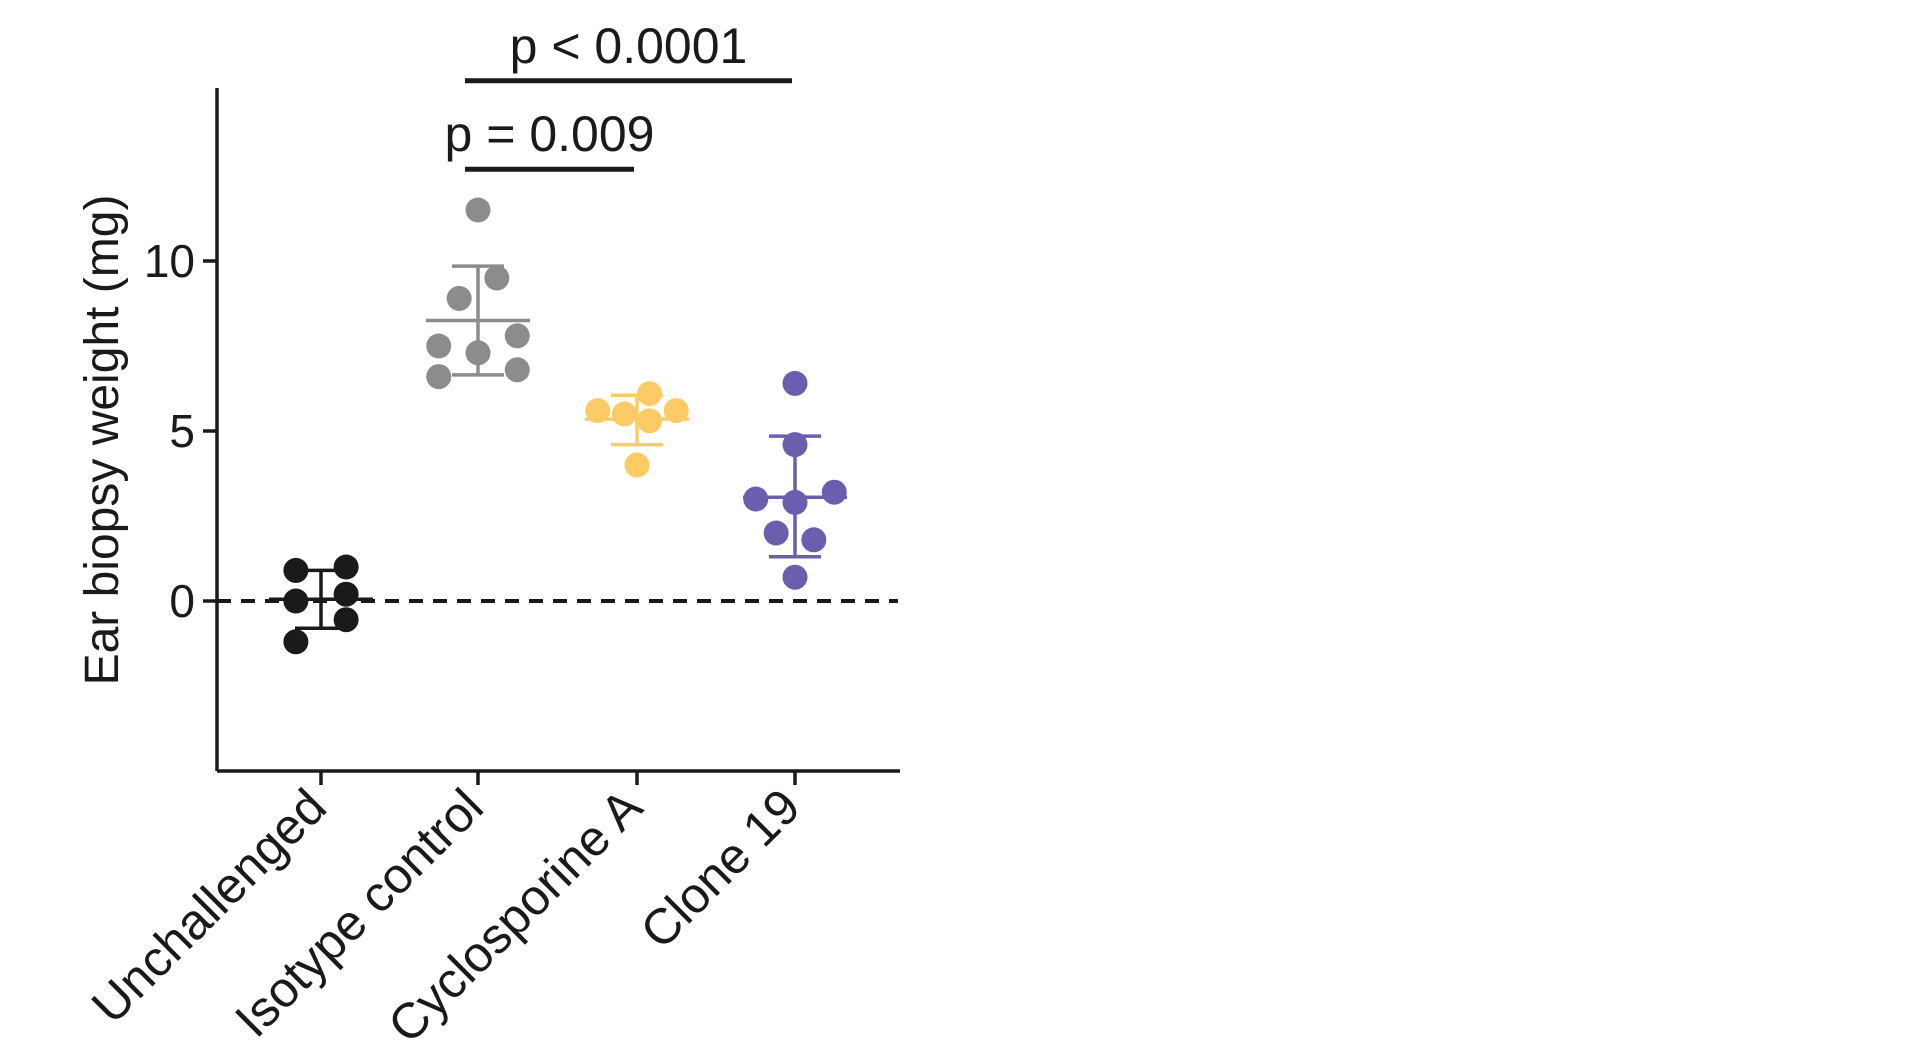 The width and height of the screenshot is (1920, 1057). What do you see at coordinates (478, 293) in the screenshot?
I see `group-isotype-control` at bounding box center [478, 293].